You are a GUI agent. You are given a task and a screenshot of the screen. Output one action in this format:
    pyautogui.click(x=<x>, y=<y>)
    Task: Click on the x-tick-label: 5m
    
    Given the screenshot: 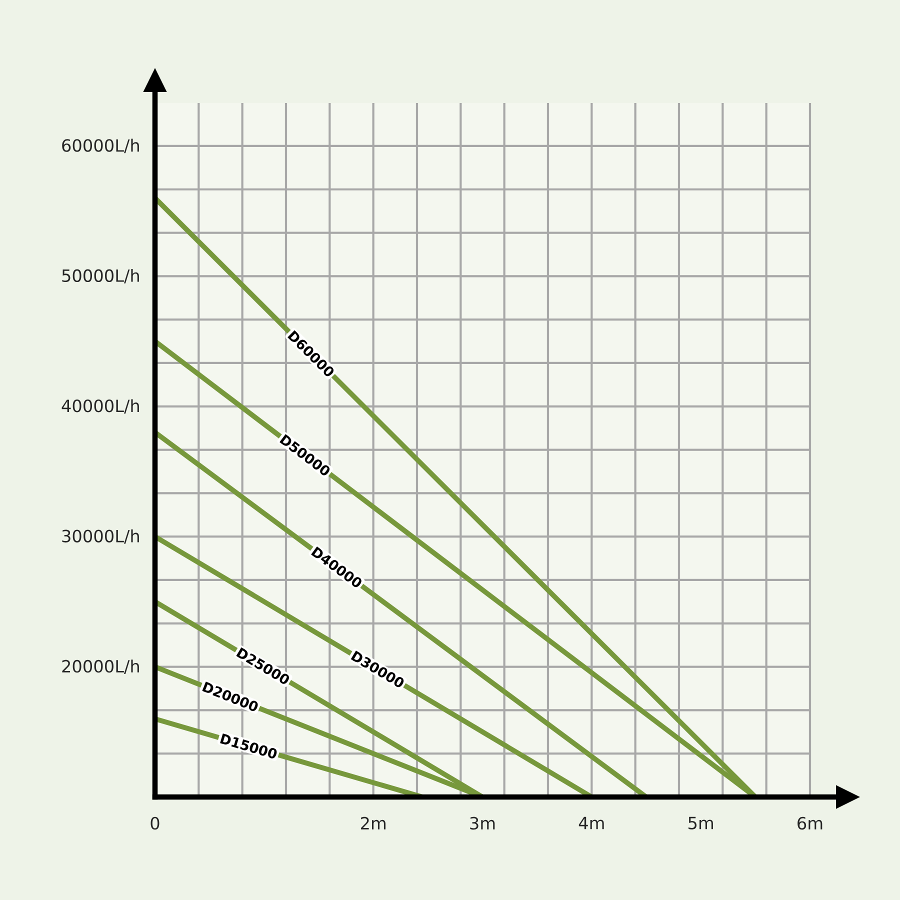 What is the action you would take?
    pyautogui.click(x=700, y=823)
    